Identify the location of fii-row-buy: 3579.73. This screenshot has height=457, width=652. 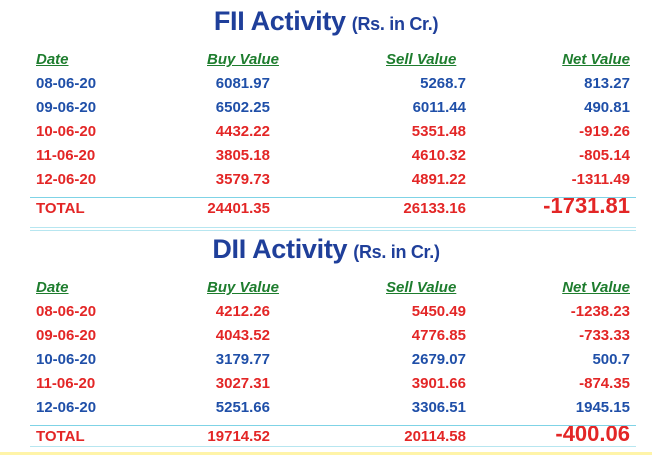
(242, 179).